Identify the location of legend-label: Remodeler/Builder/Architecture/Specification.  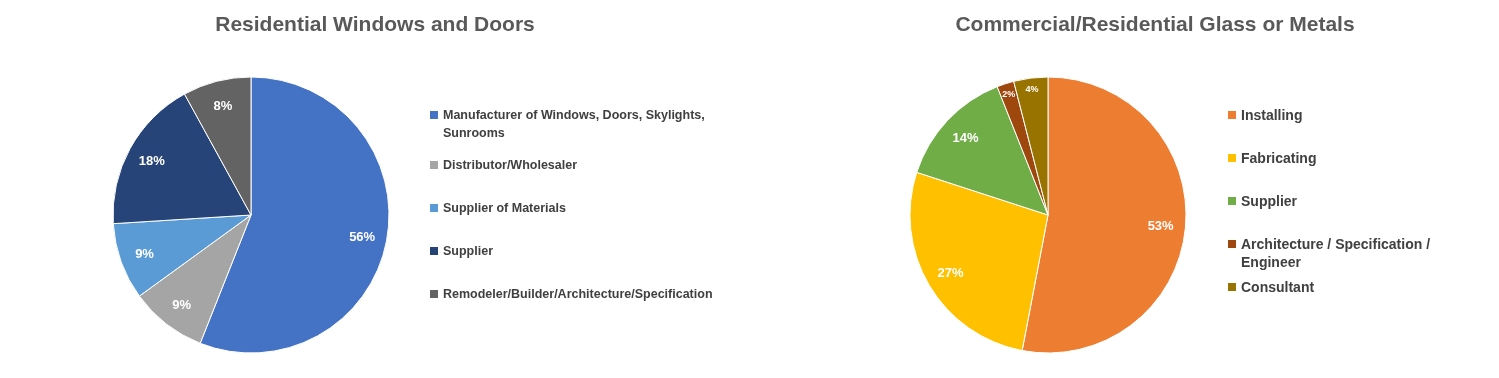
(578, 294).